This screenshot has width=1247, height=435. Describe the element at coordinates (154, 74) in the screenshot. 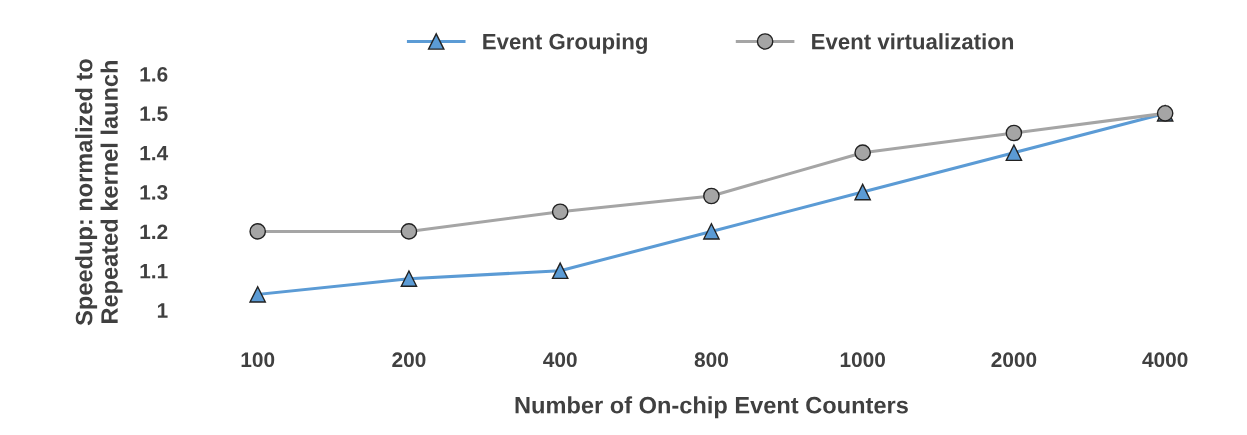

I see `y-tick-label: 1.6` at that location.